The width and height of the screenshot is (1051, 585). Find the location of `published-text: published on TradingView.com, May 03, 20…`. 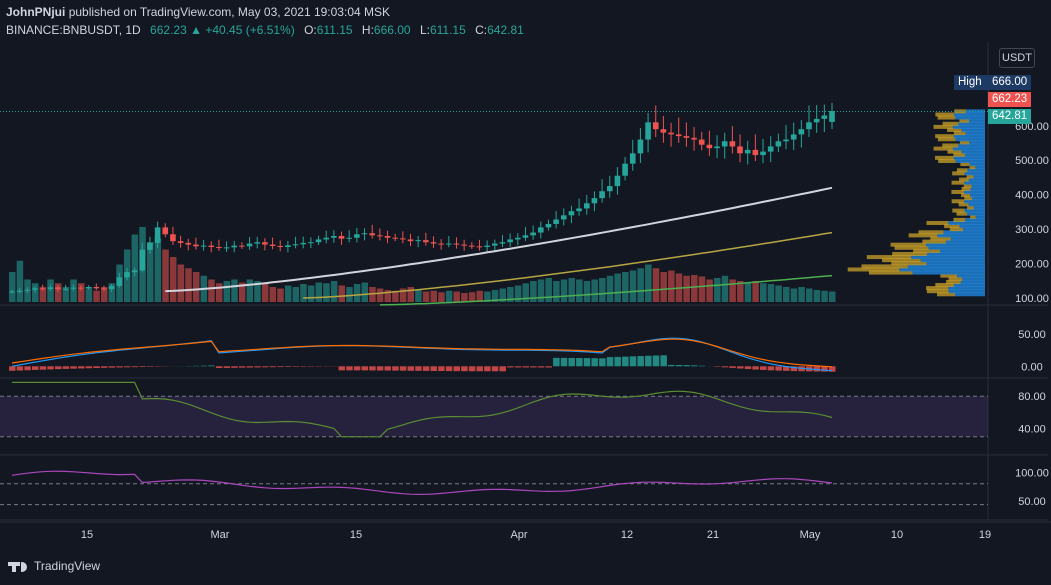

published-text: published on TradingView.com, May 03, 20… is located at coordinates (229, 12).